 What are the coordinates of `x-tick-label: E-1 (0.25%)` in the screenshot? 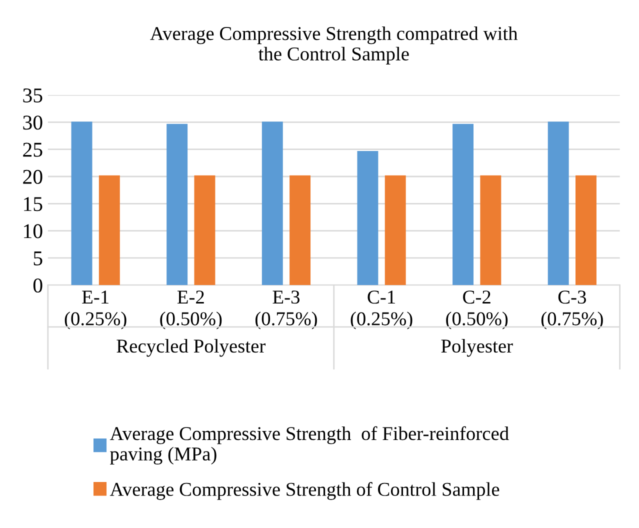 It's located at (95, 310).